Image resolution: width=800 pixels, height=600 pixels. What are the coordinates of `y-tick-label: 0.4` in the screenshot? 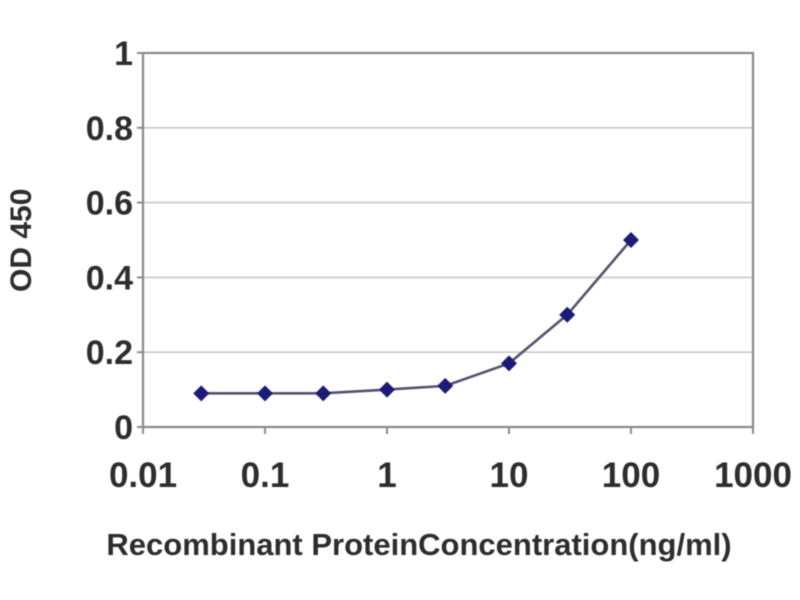 It's located at (109, 278).